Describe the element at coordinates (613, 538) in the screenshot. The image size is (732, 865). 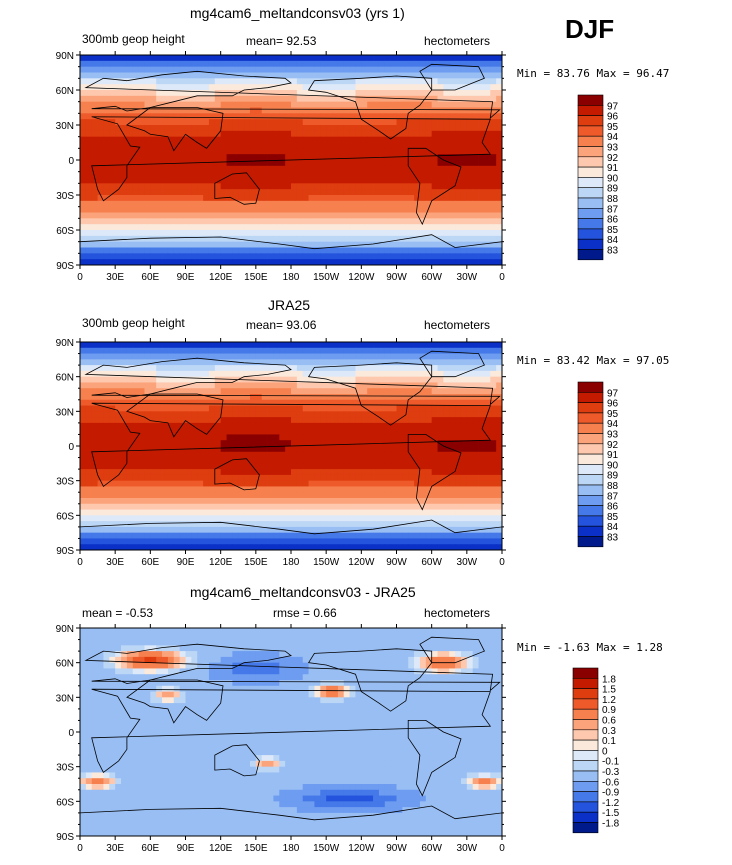
I see `colorbar-label: 83` at that location.